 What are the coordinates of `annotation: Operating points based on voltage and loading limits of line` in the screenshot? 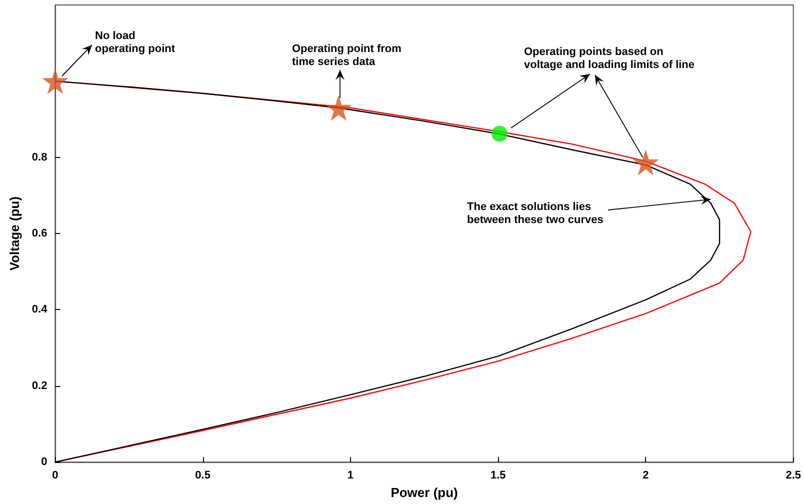 It's located at (610, 59).